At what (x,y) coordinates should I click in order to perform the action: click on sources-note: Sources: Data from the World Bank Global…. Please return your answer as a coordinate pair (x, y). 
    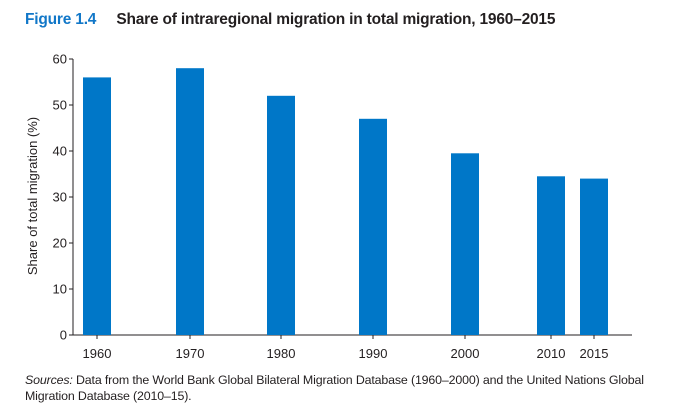
    Looking at the image, I should click on (345, 388).